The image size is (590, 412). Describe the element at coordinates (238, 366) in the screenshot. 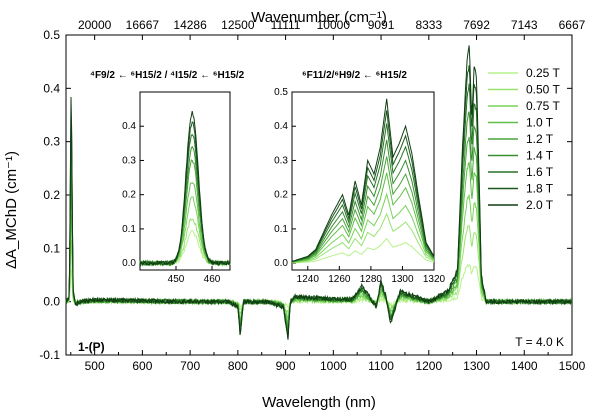

I see `x-tick-label: 800` at that location.